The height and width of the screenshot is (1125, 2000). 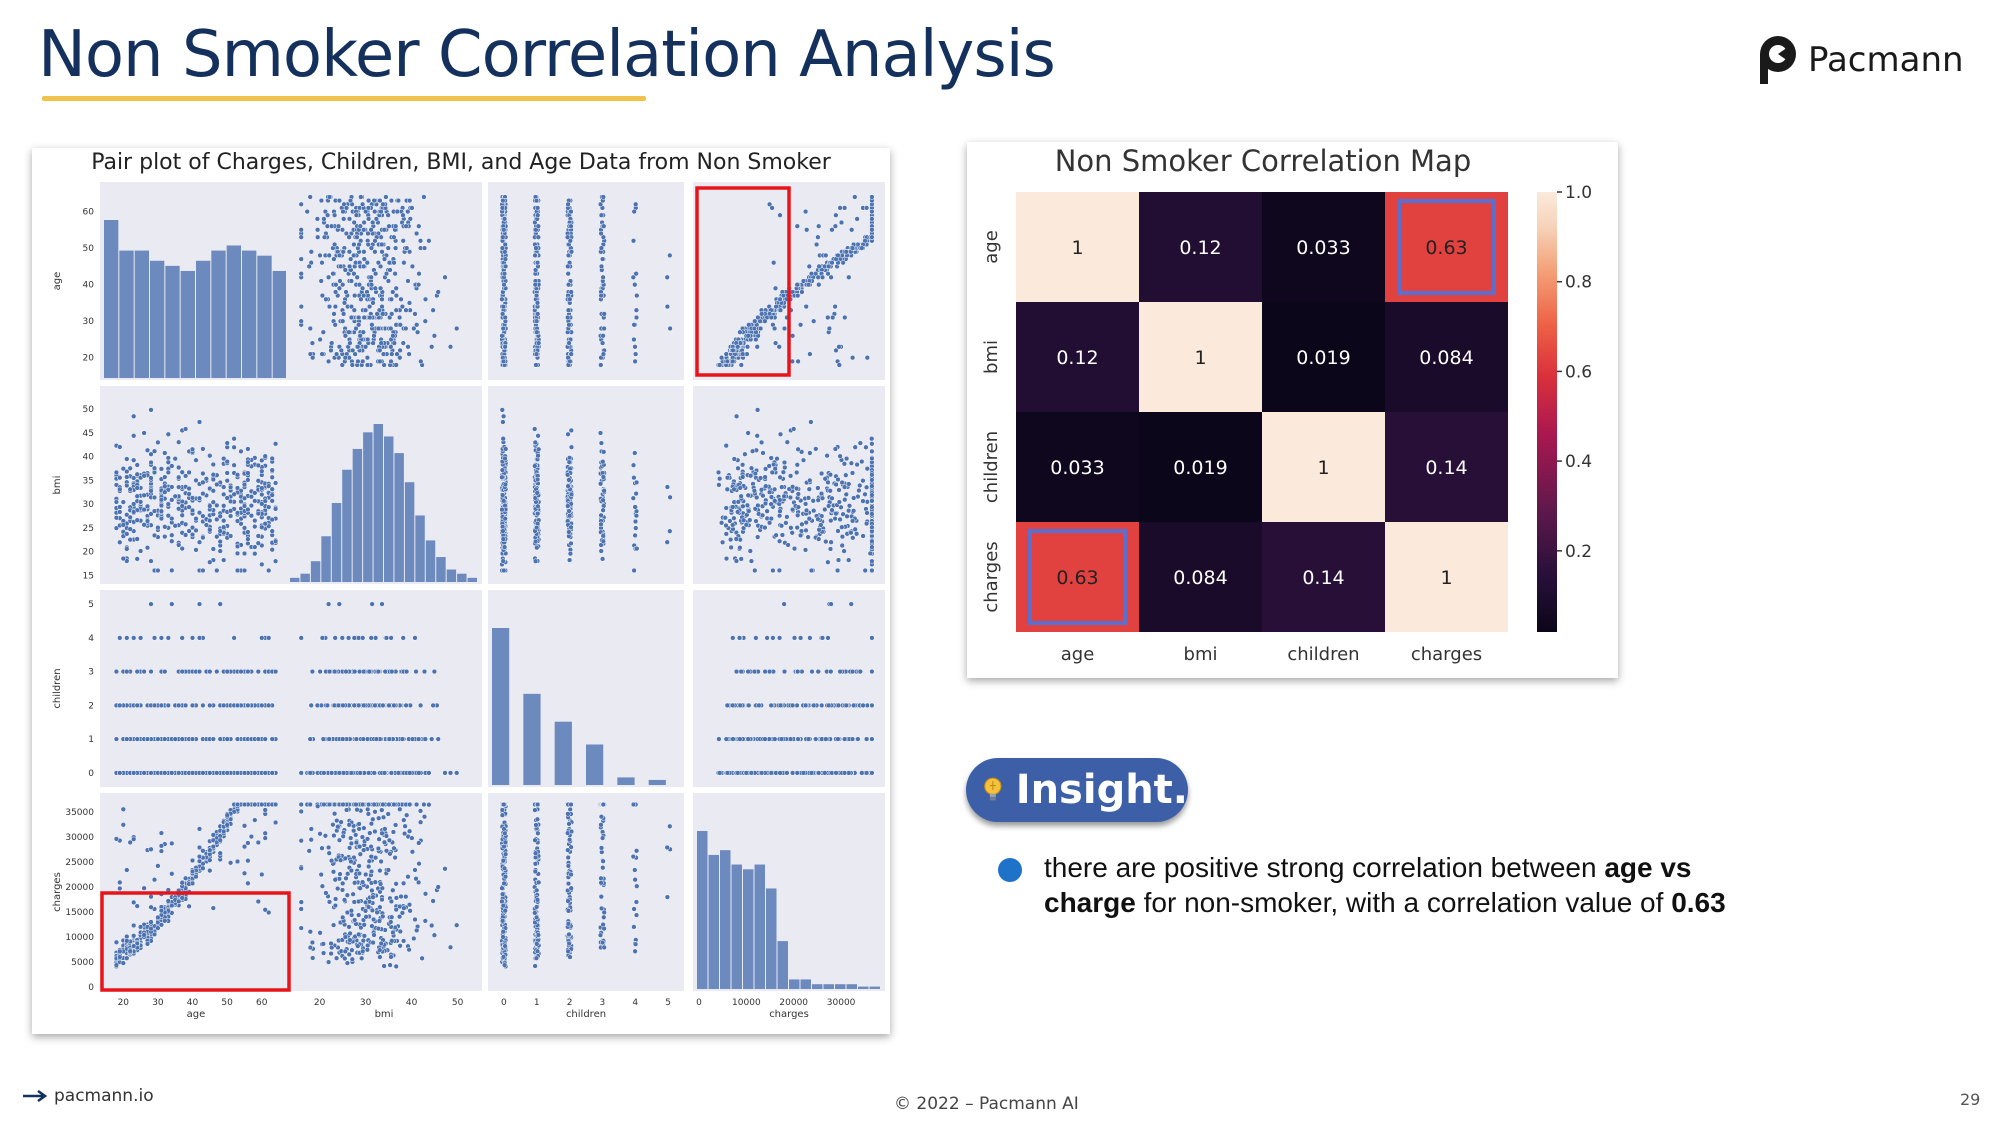 What do you see at coordinates (295, 579) in the screenshot?
I see `histogram-bar` at bounding box center [295, 579].